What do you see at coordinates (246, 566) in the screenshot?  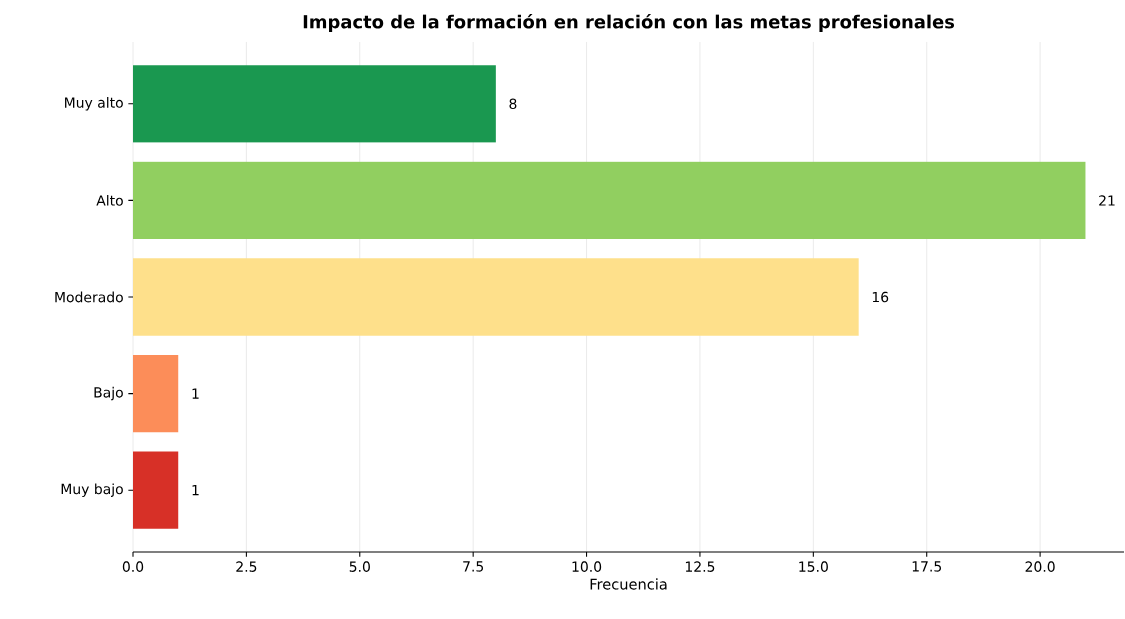 I see `x-tick-label: 2.5` at bounding box center [246, 566].